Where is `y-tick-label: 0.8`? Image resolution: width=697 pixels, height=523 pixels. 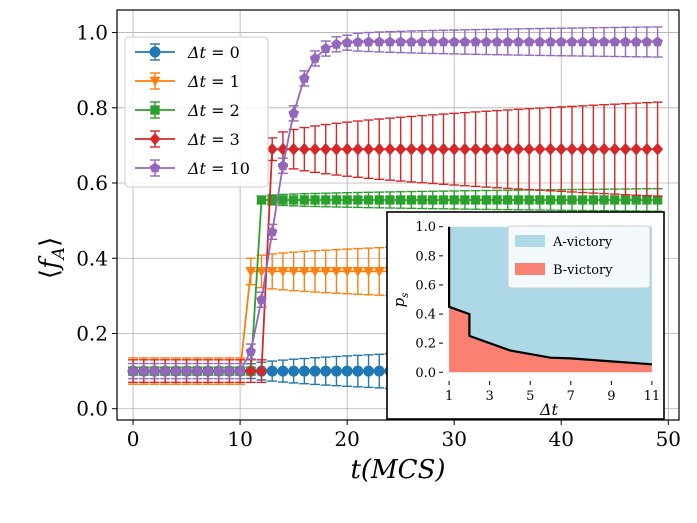
y-tick-label: 0.8 is located at coordinates (92, 108).